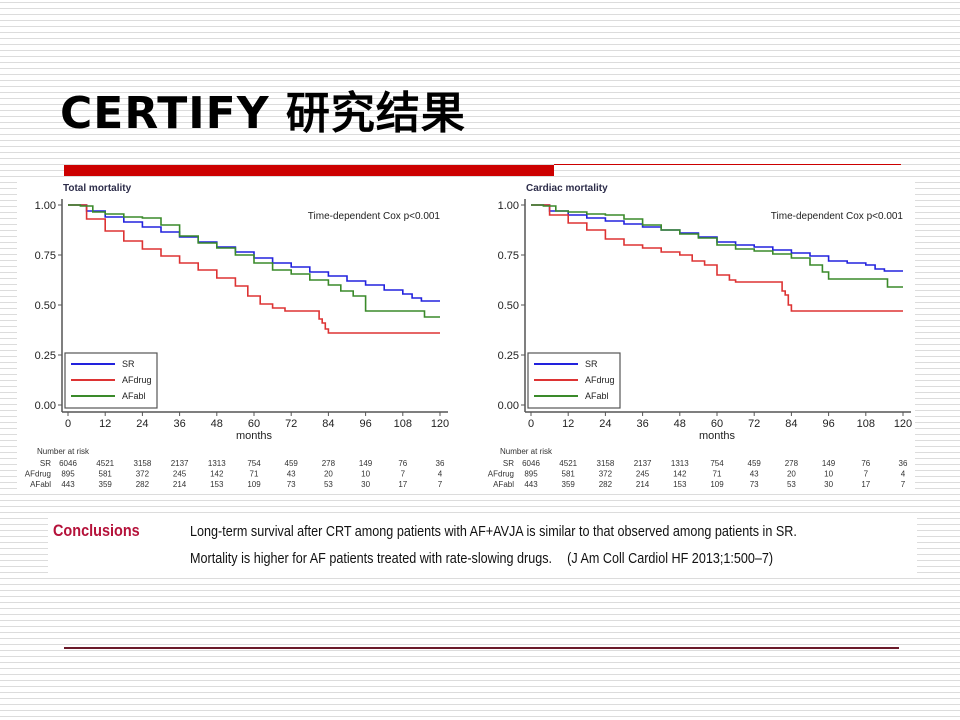 This screenshot has width=960, height=720. What do you see at coordinates (828, 474) in the screenshot?
I see `risk-cell: 10` at bounding box center [828, 474].